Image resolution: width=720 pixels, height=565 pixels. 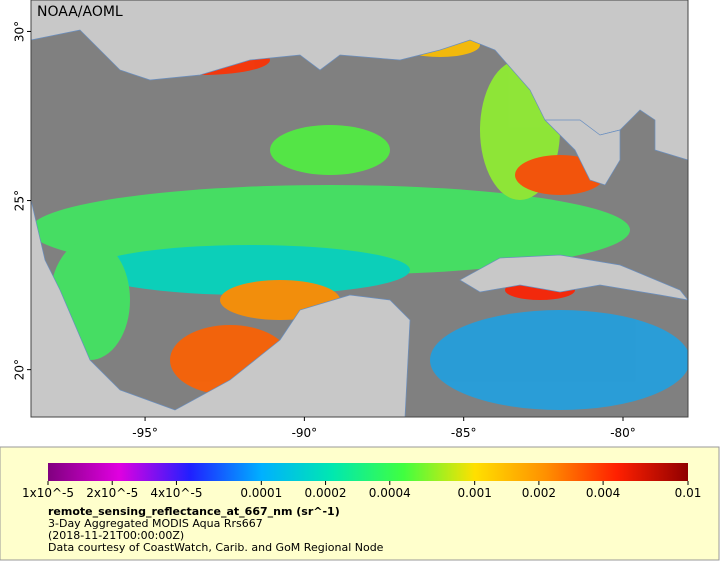 I want to click on colorbar-label: 0.002, so click(x=539, y=493).